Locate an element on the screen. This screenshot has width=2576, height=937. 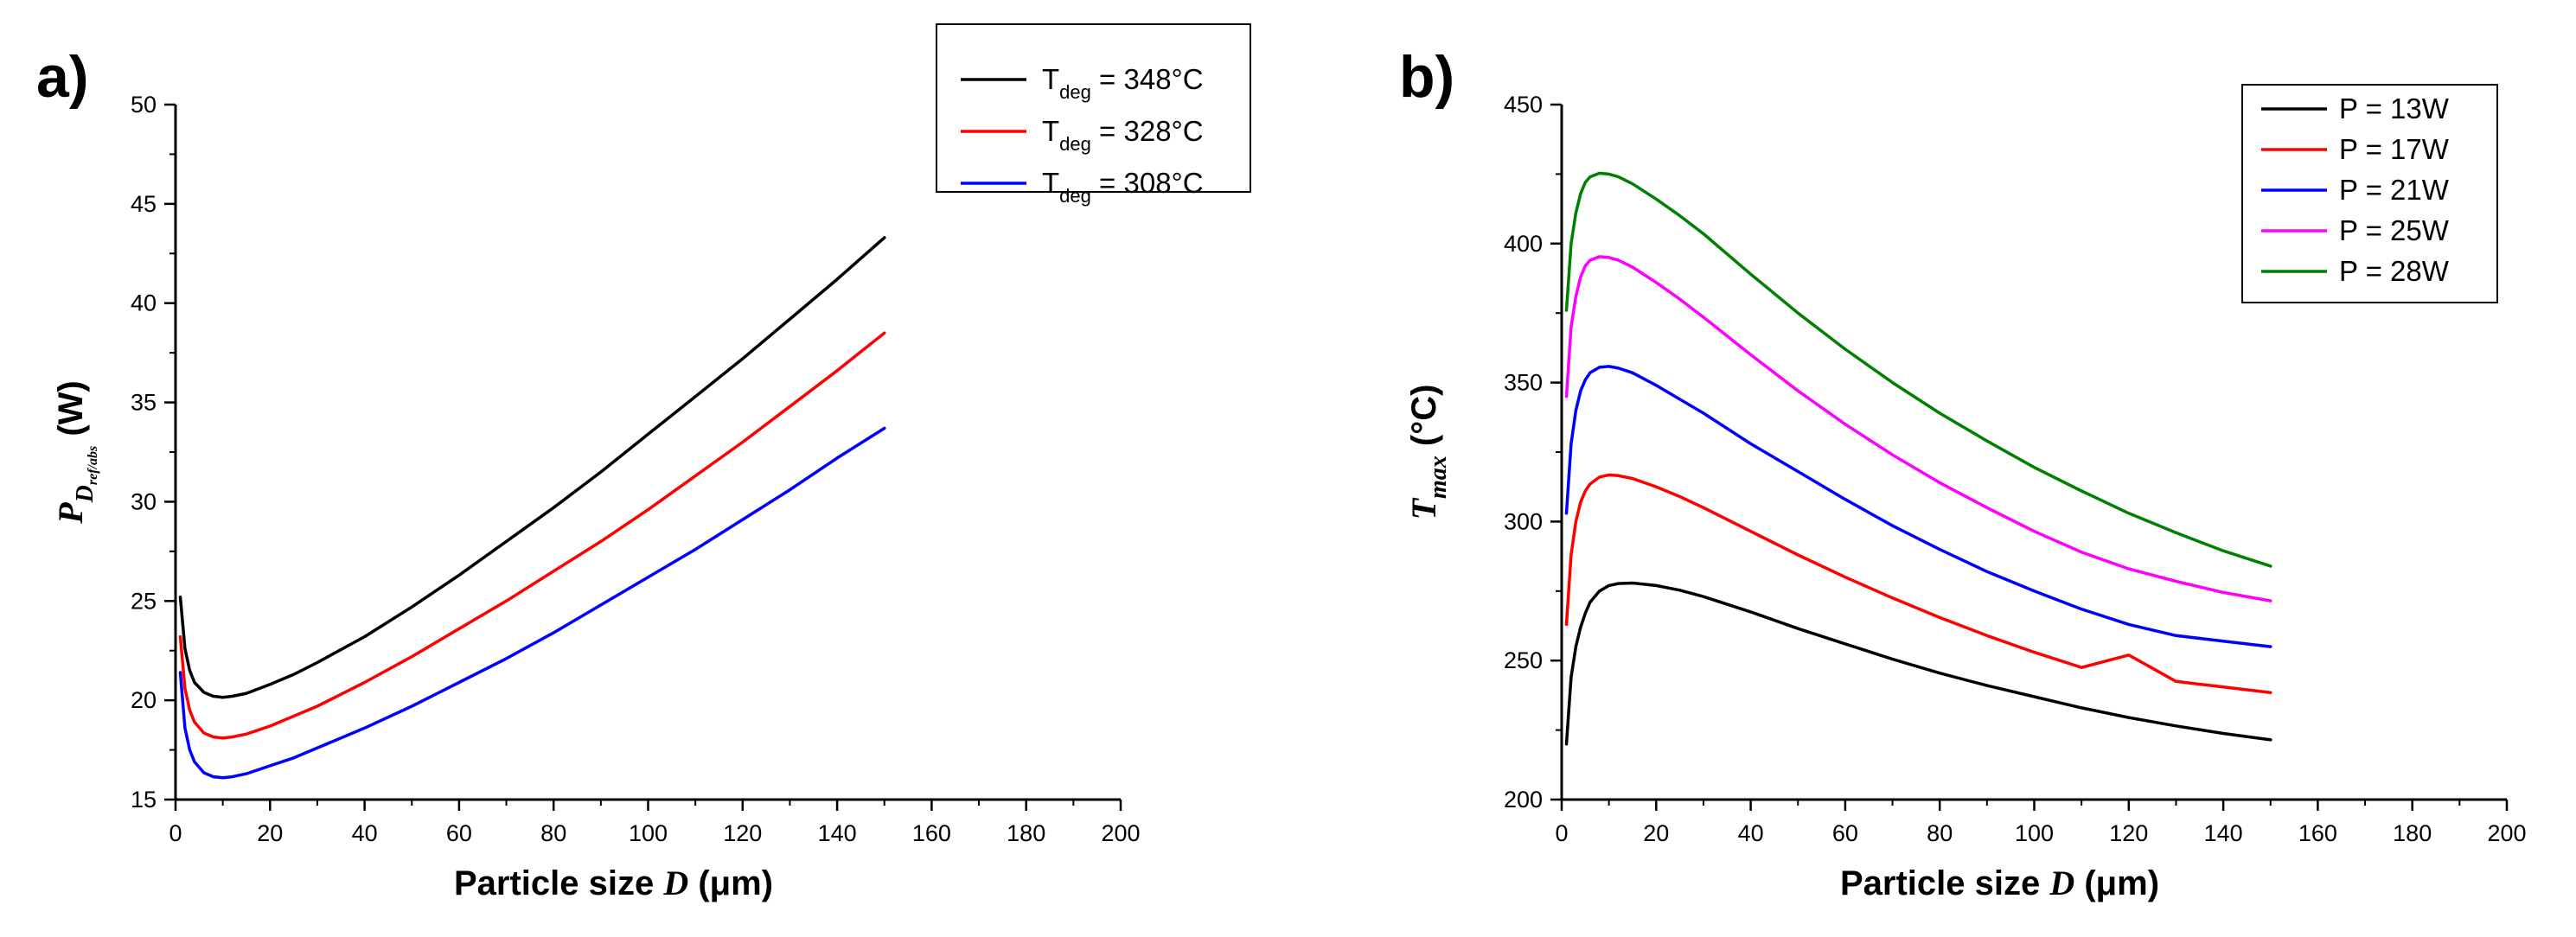
legend: P = 13W P = 17W P = 21W P = 25W P = 28W is located at coordinates (2369, 194).